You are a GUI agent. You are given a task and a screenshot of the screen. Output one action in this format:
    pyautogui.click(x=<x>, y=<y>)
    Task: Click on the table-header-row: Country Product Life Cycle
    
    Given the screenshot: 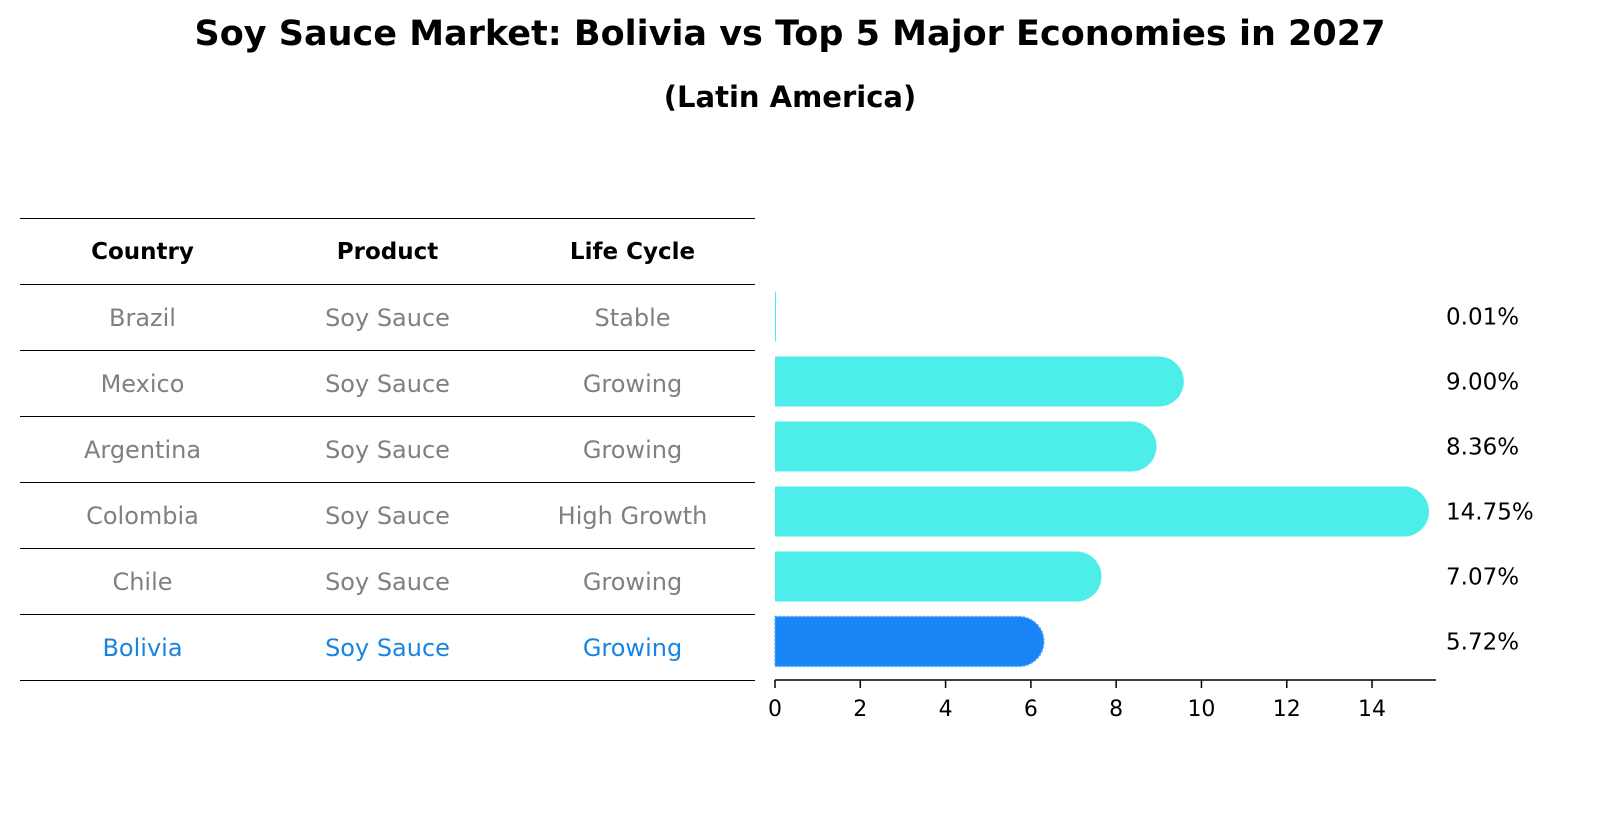 What is the action you would take?
    pyautogui.click(x=387, y=251)
    